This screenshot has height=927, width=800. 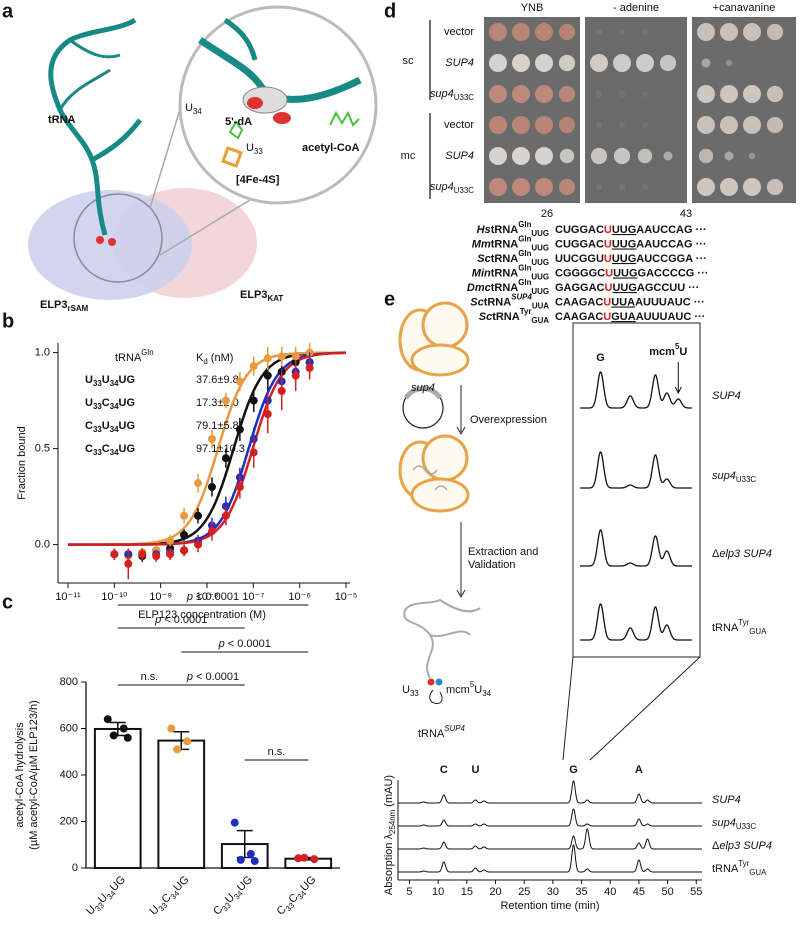 What do you see at coordinates (492, 565) in the screenshot?
I see `step-label: Validation` at bounding box center [492, 565].